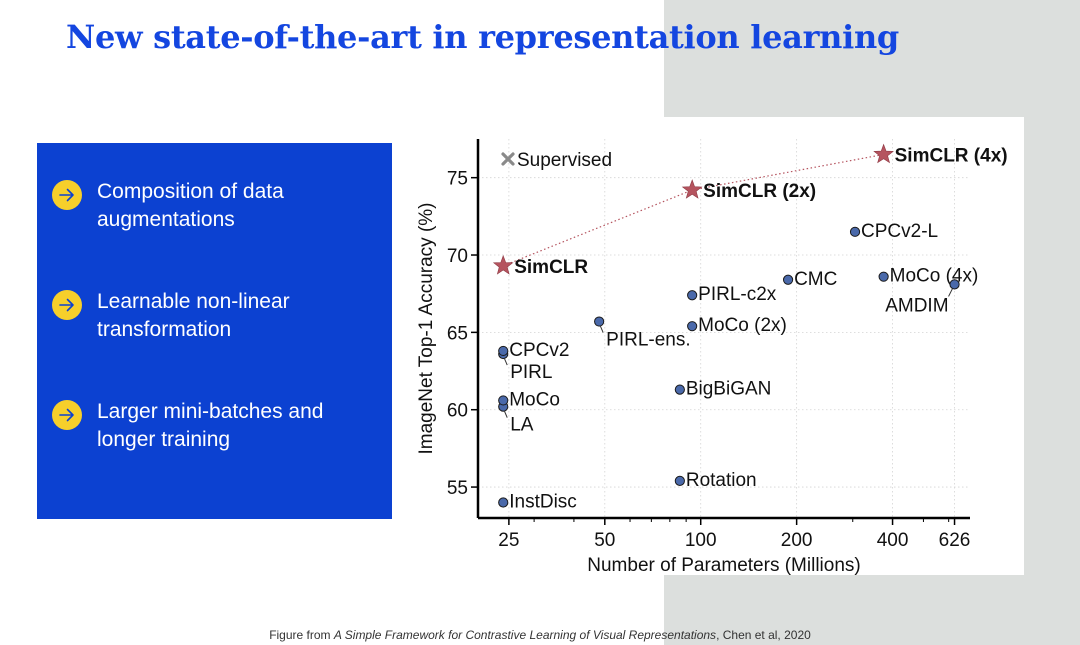  Describe the element at coordinates (426, 328) in the screenshot. I see `y-axis-label: ImageNet Top-1 Accuracy (%)` at that location.